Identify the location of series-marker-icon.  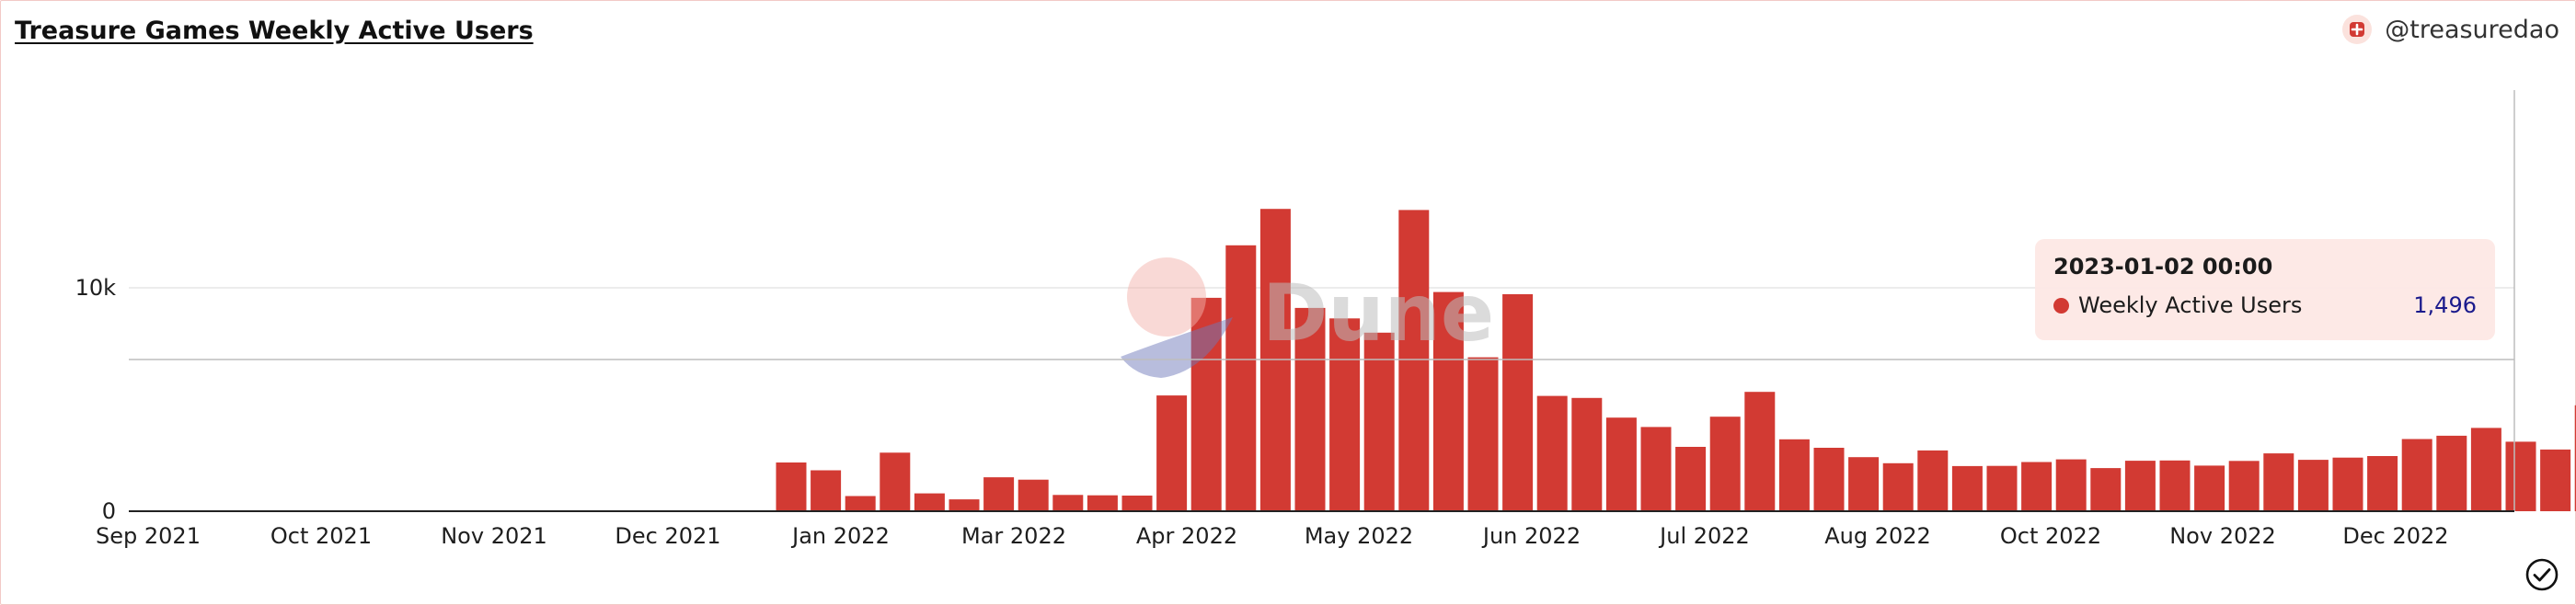
(2061, 305).